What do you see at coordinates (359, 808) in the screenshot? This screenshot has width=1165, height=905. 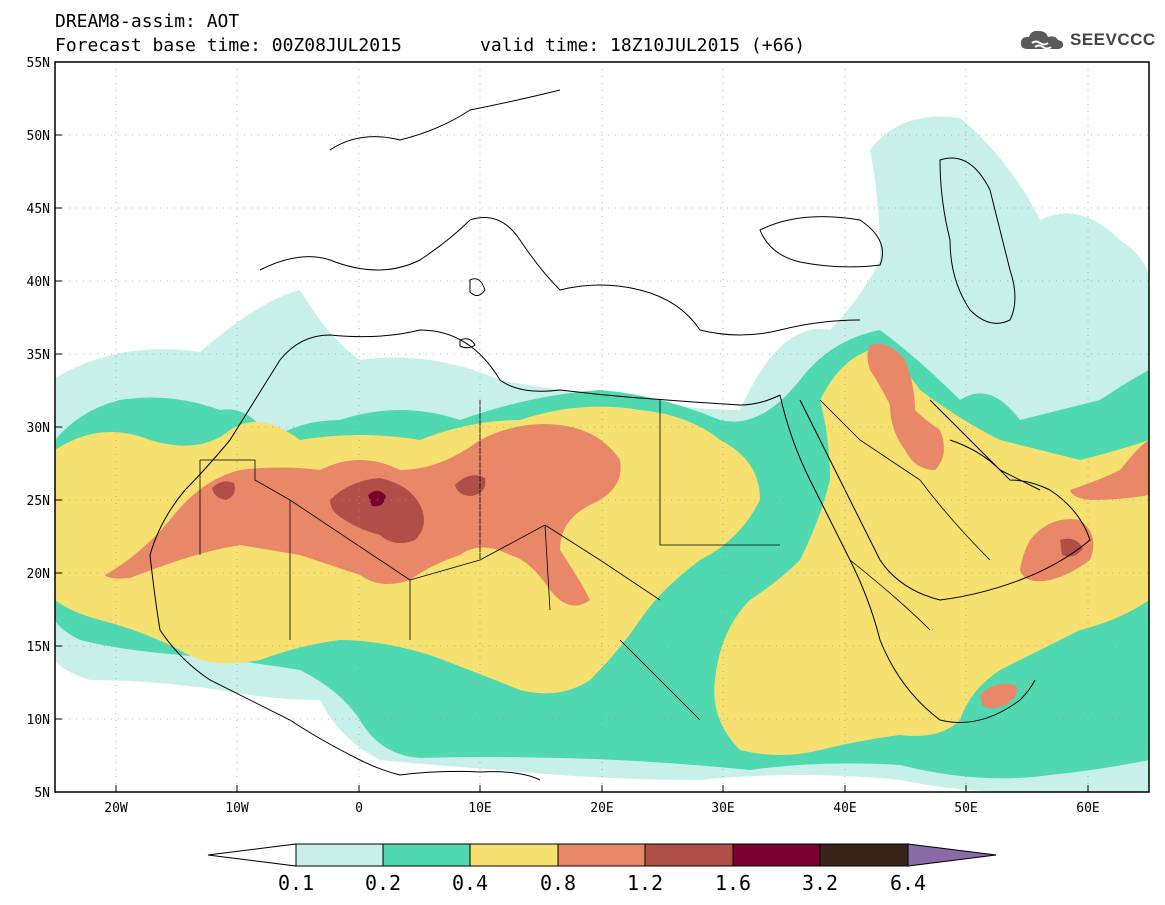 I see `lon-label: 0` at bounding box center [359, 808].